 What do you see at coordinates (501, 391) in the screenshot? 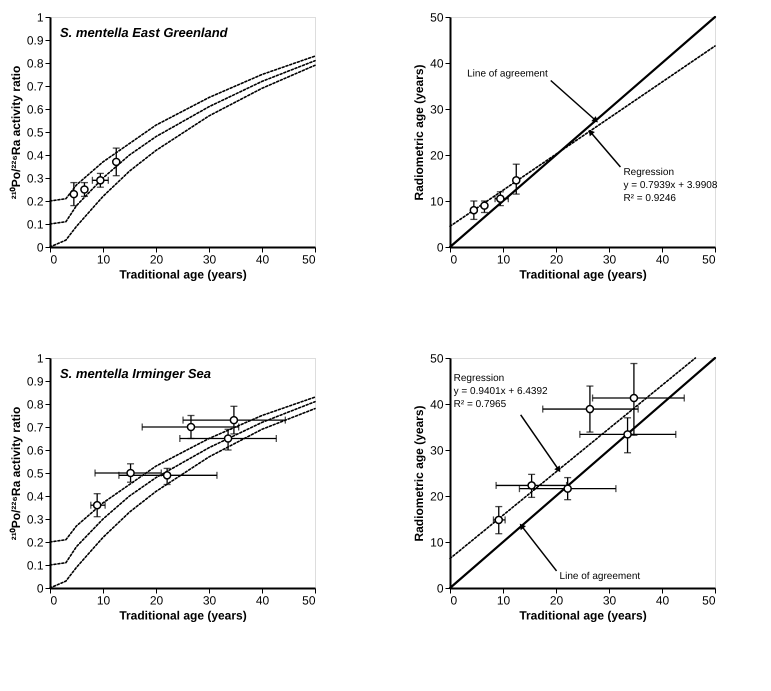
I see `annotation: Regression y = 0.9401x + 6.4392 R² = 0.7965` at bounding box center [501, 391].